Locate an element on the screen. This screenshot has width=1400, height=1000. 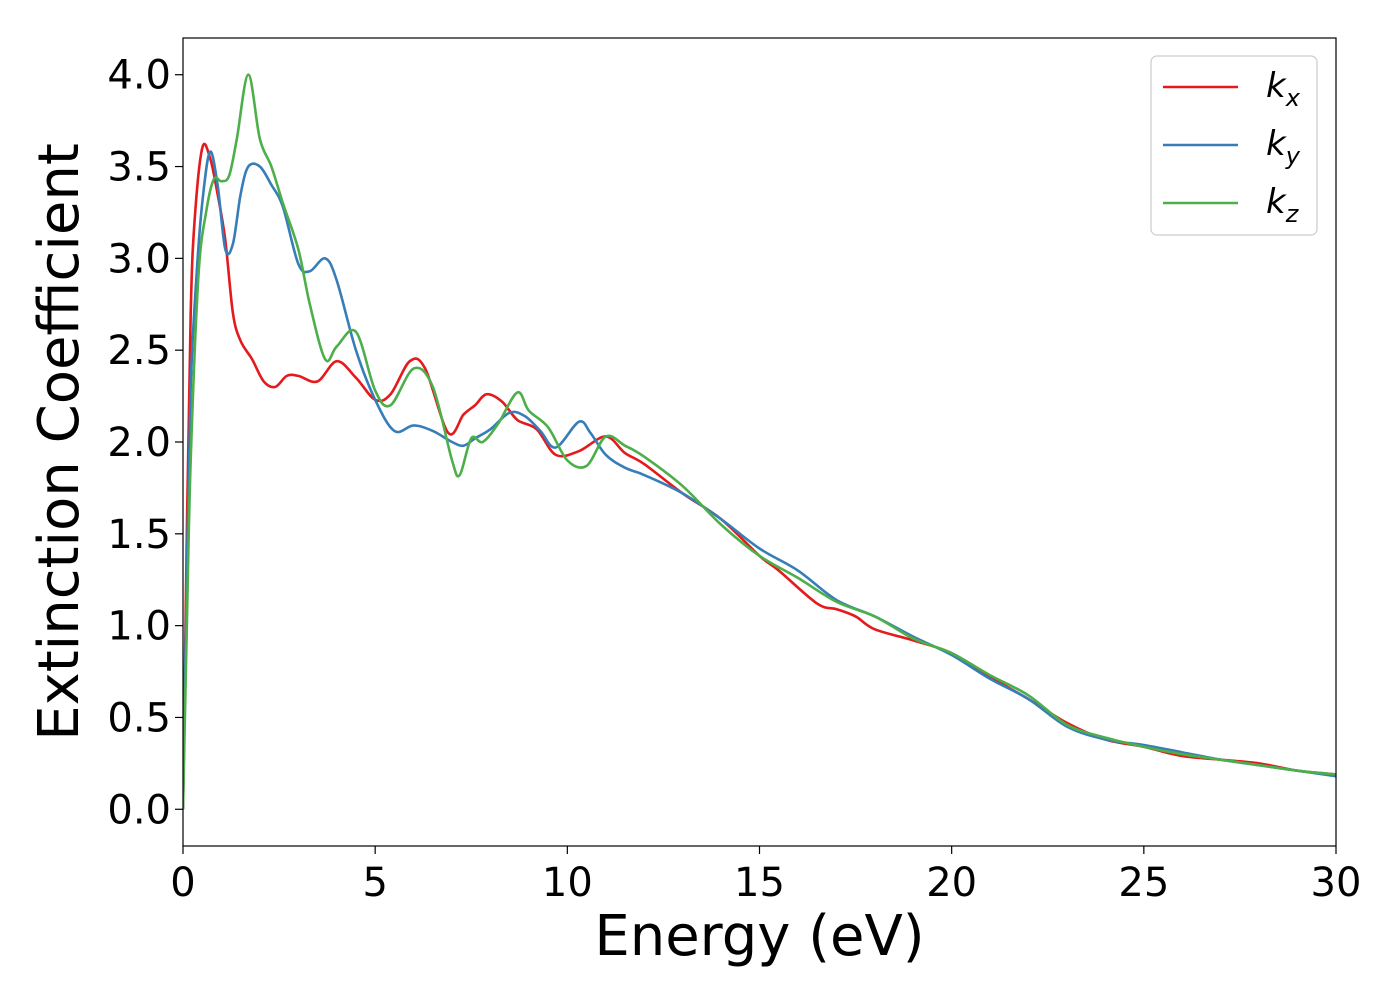
y-tick-label: 2.0 is located at coordinates (139, 443).